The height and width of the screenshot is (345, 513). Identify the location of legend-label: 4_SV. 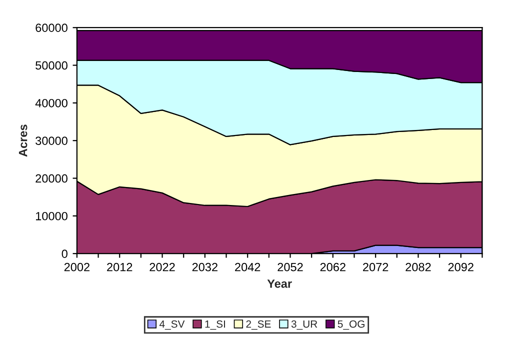
(172, 325).